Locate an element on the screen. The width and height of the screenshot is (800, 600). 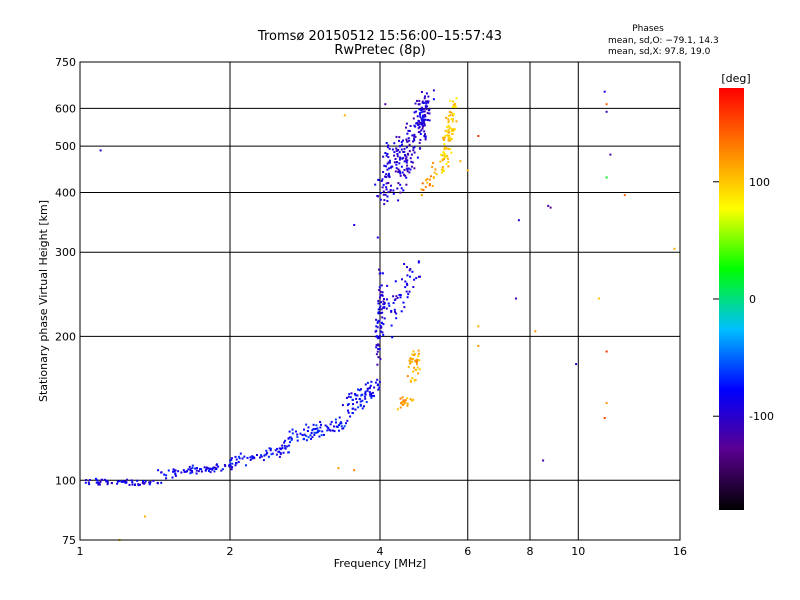
colorbar-tick-label: -100 is located at coordinates (761, 416).